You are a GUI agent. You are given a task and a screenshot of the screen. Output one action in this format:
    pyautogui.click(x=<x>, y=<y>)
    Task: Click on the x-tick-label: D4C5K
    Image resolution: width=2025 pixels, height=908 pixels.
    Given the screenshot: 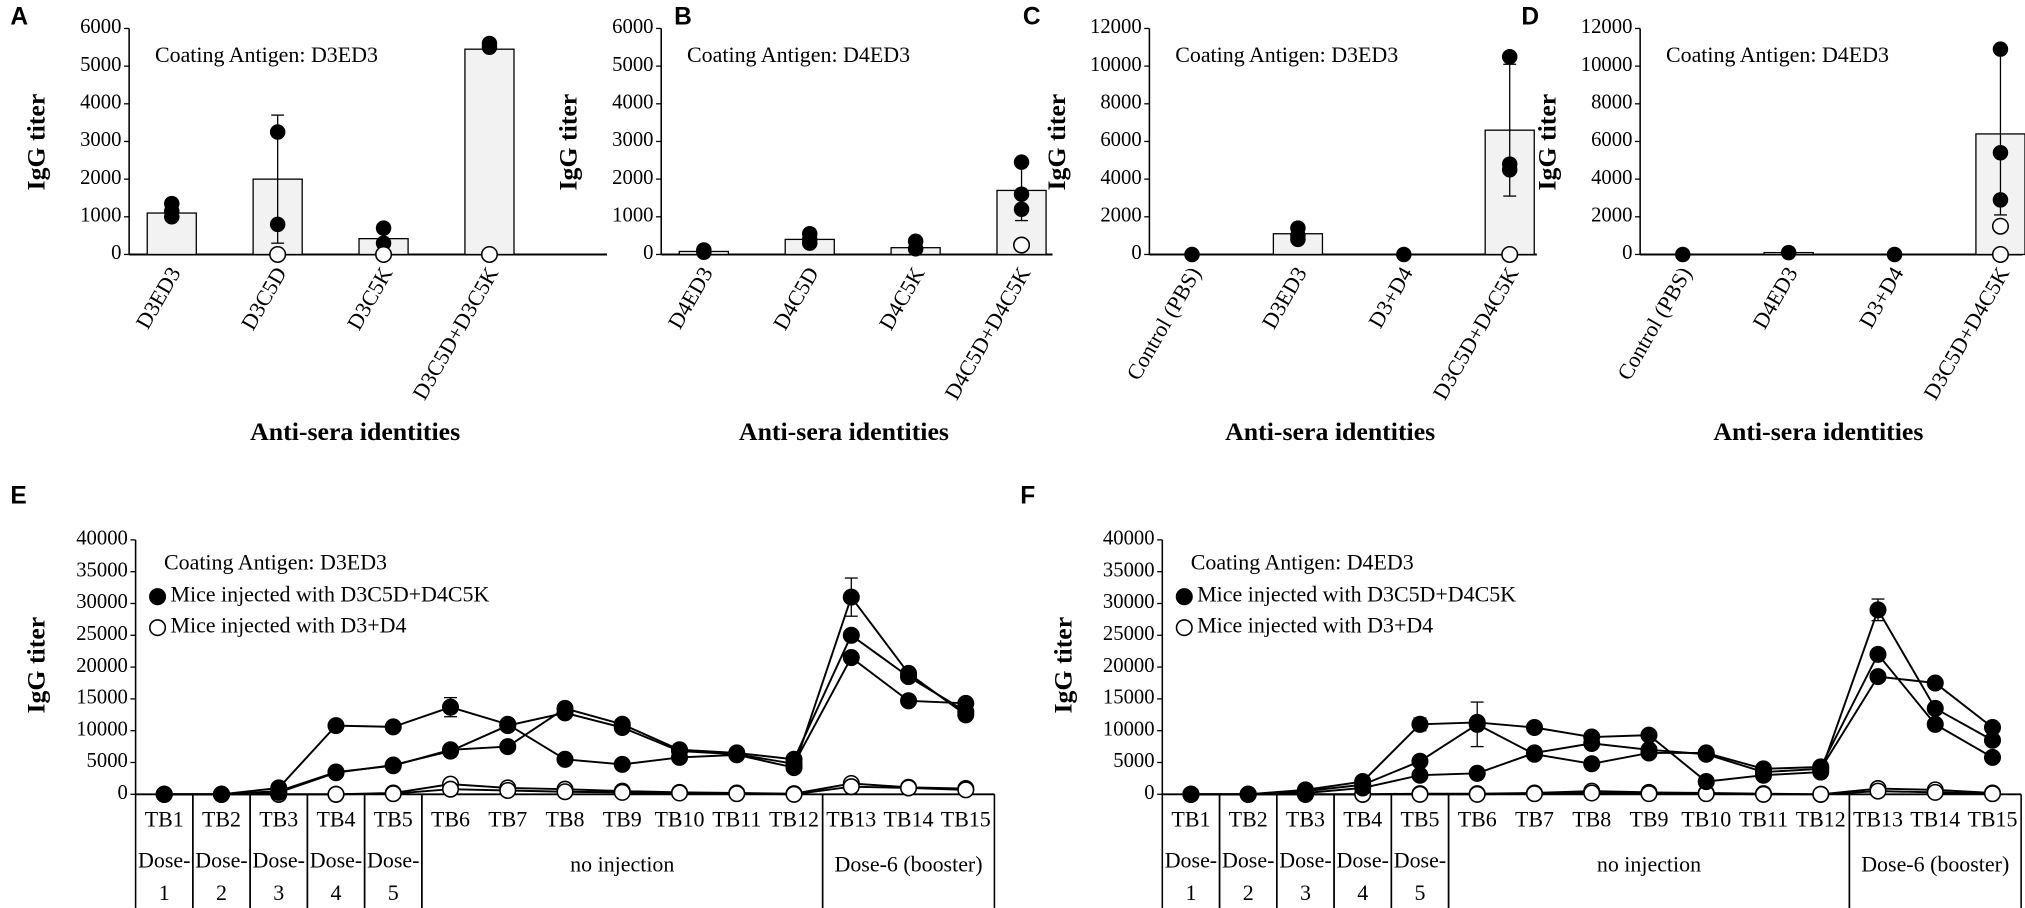 What is the action you would take?
    pyautogui.click(x=902, y=298)
    